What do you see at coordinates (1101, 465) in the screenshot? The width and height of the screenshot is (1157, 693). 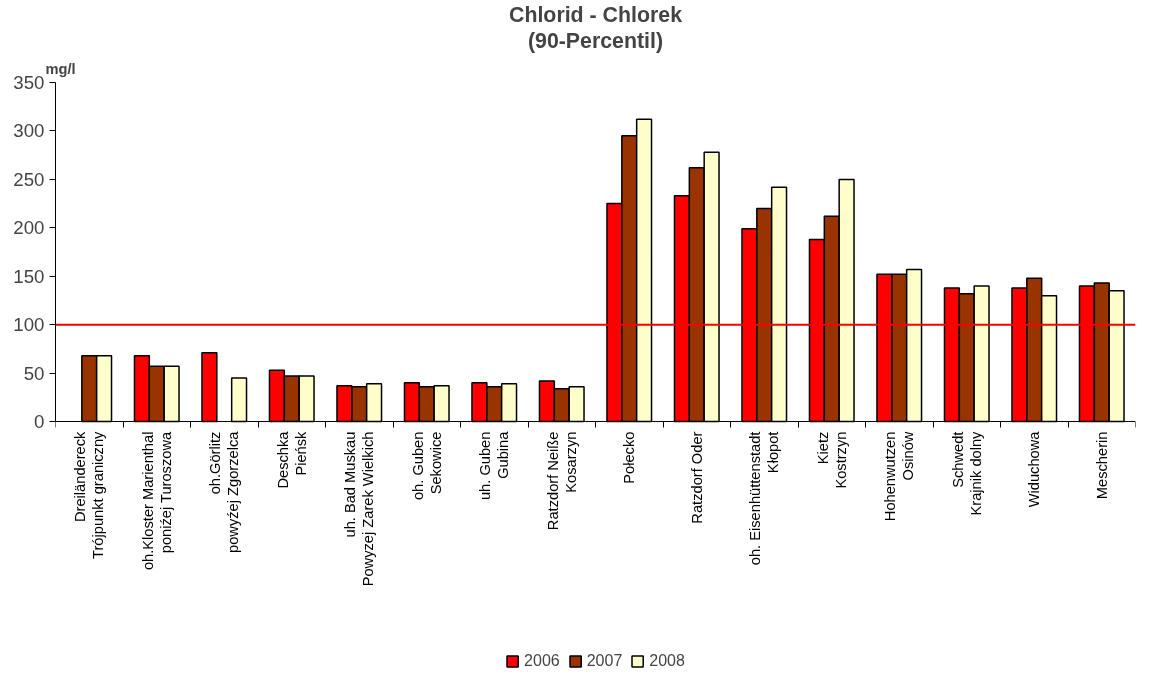 I see `x-tick-label: Mescherin` at bounding box center [1101, 465].